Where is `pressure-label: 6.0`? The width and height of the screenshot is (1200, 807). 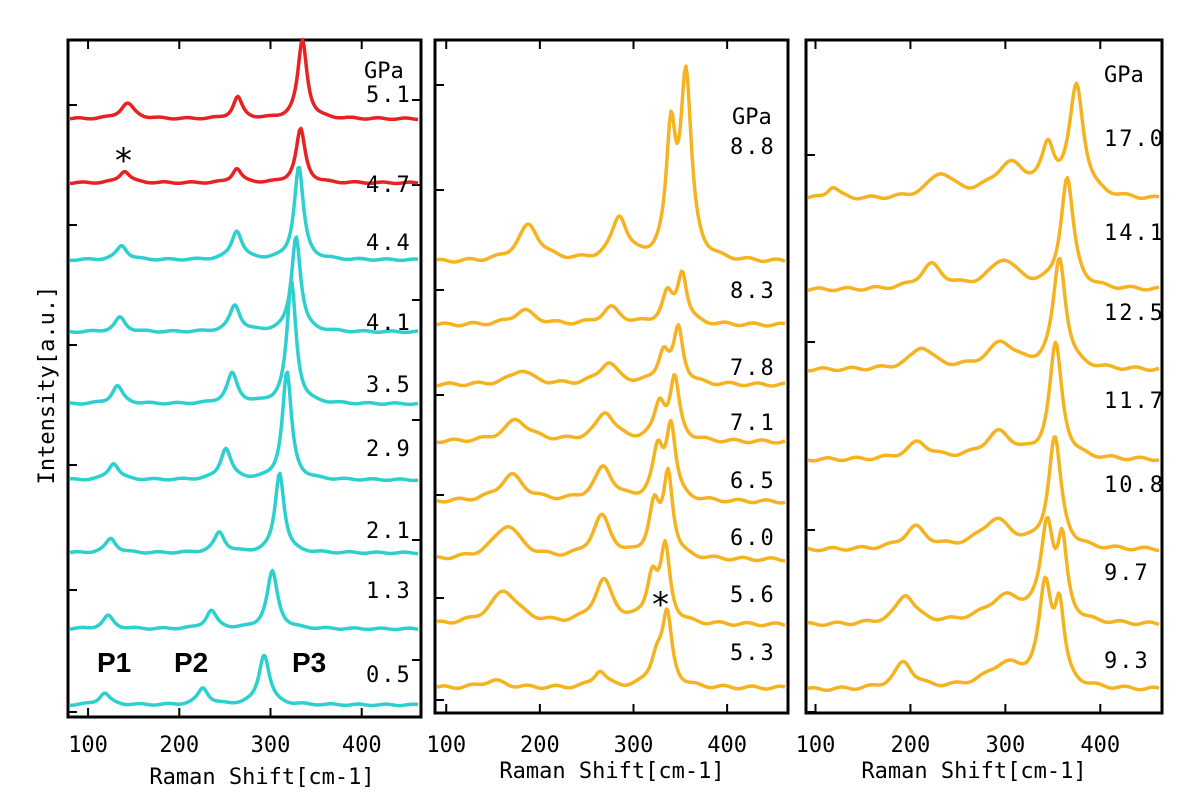
pressure-label: 6.0 is located at coordinates (753, 538).